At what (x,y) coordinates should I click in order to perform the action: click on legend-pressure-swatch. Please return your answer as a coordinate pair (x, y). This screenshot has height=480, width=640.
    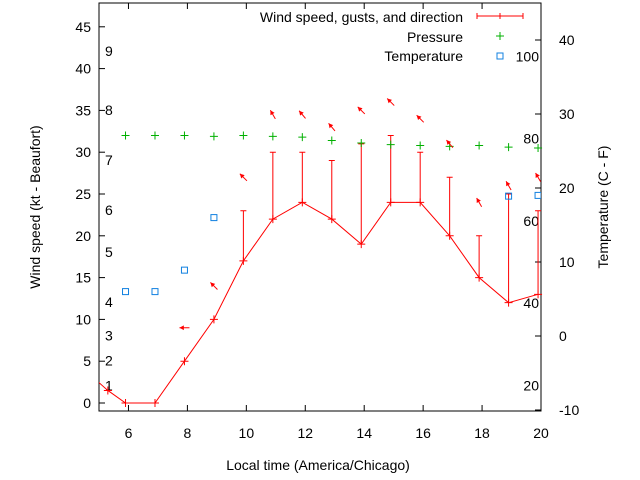
    Looking at the image, I should click on (500, 36).